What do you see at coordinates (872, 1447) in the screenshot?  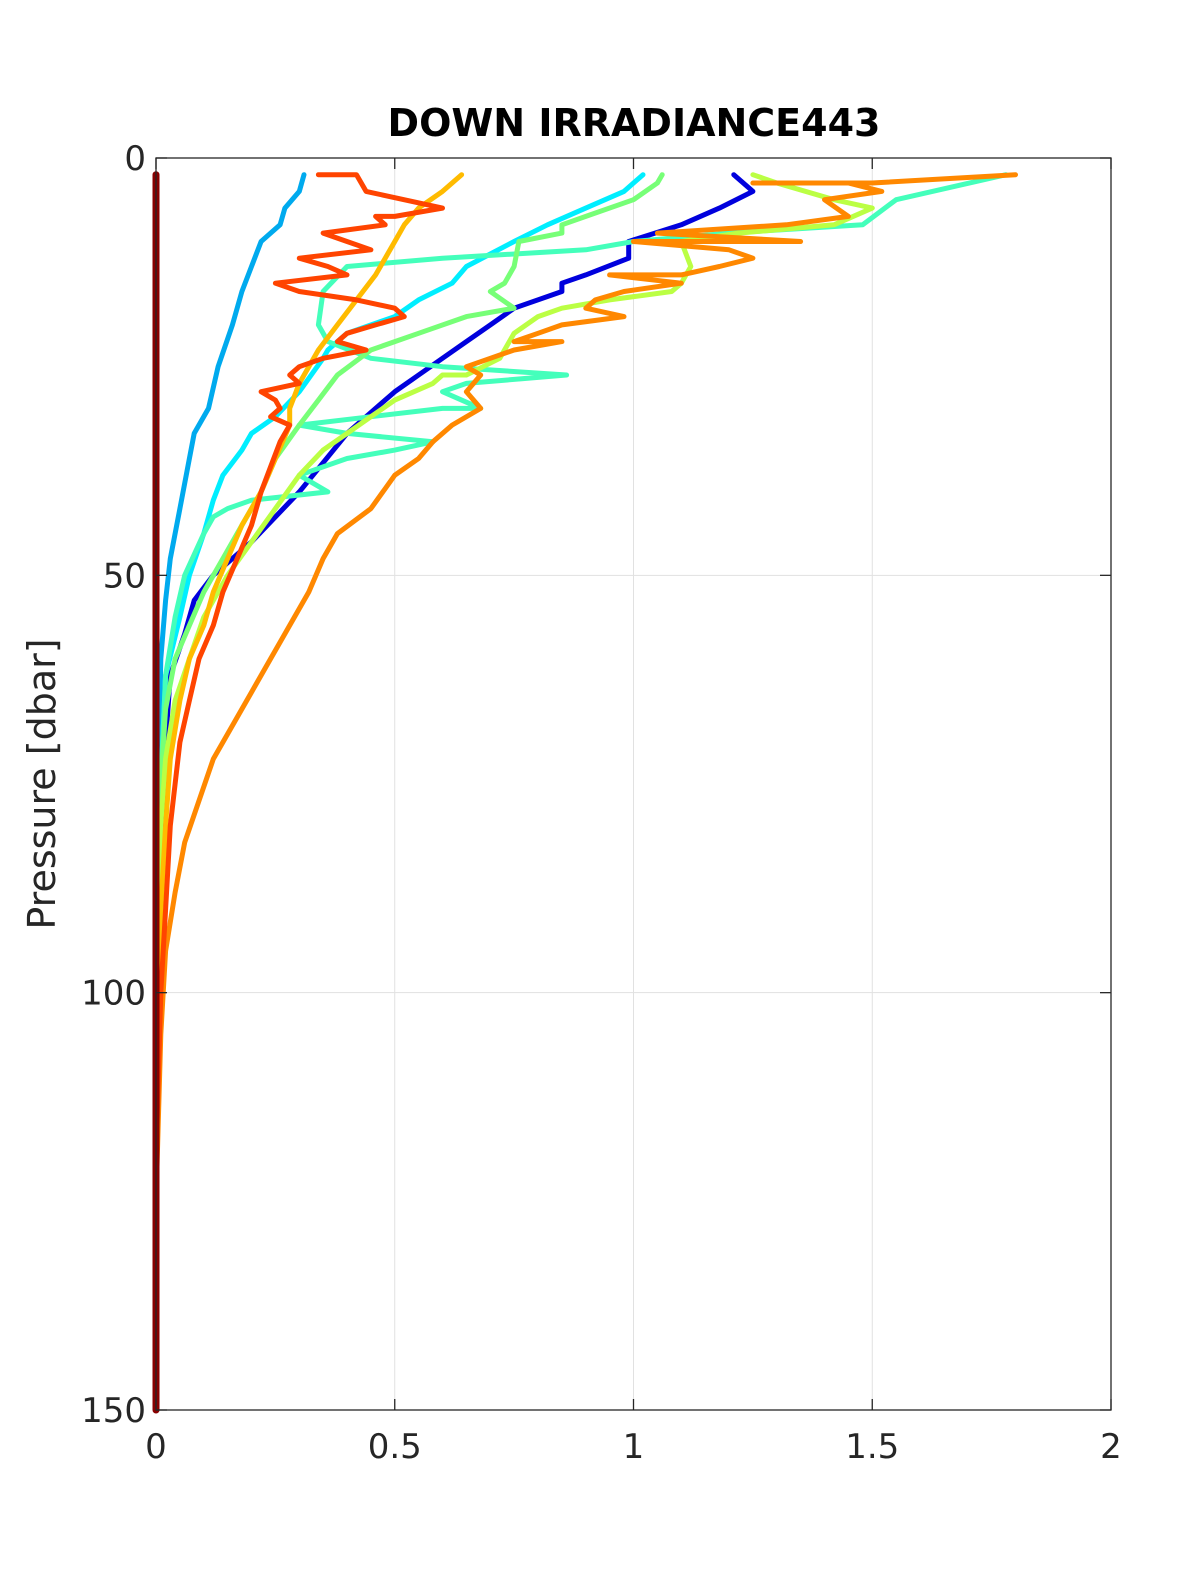 I see `x-tick-label: 1.5` at bounding box center [872, 1447].